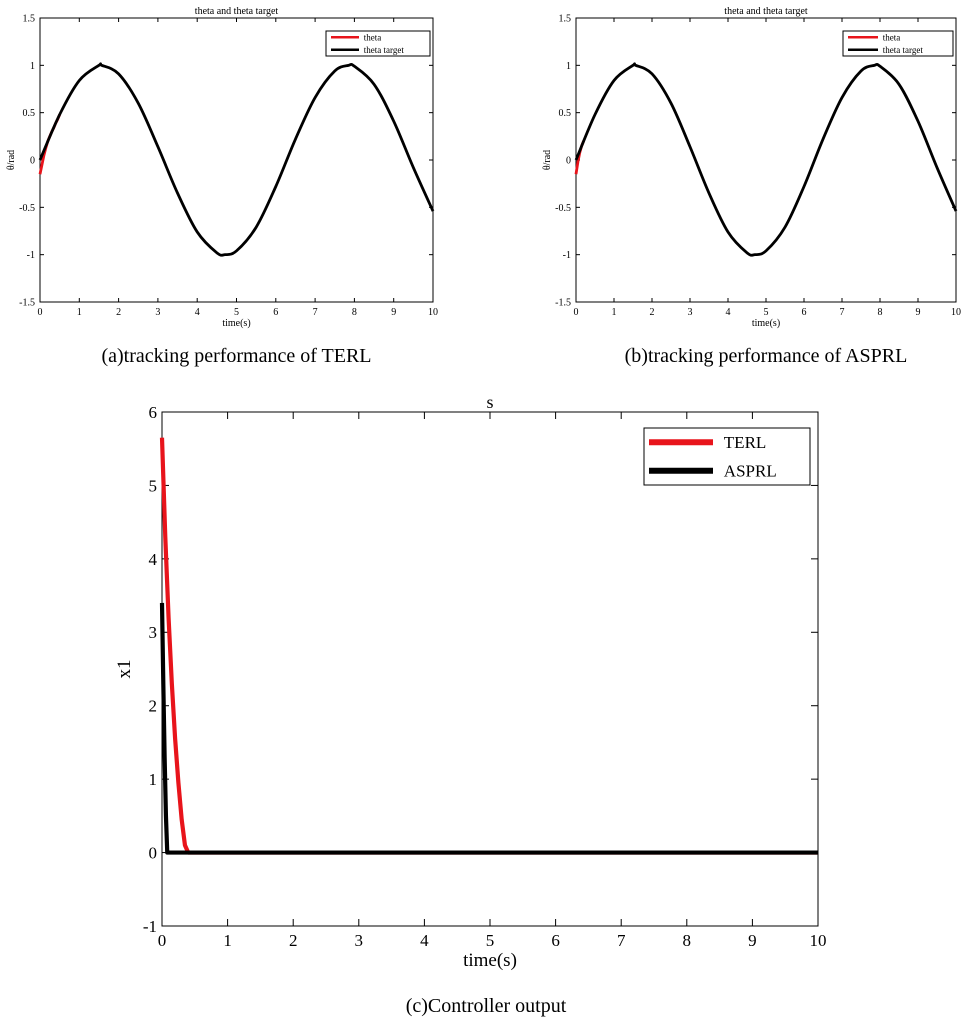  What do you see at coordinates (153, 632) in the screenshot?
I see `y-tick-label: 3` at bounding box center [153, 632].